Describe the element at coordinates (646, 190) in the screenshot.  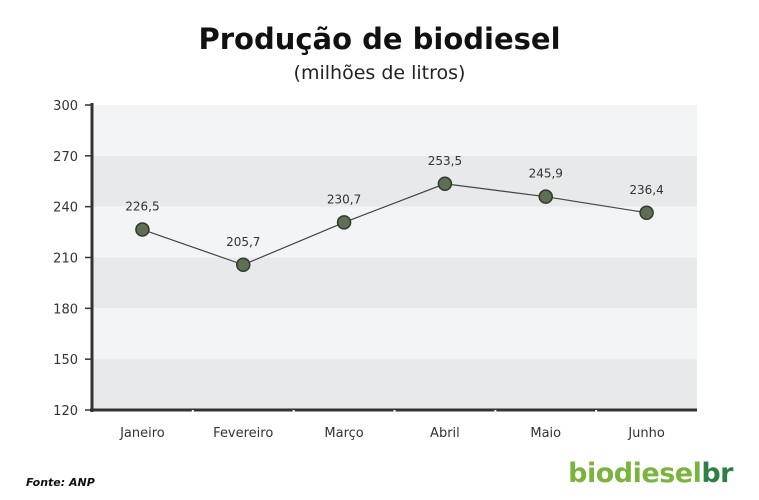
I see `data-label: 236,4` at that location.